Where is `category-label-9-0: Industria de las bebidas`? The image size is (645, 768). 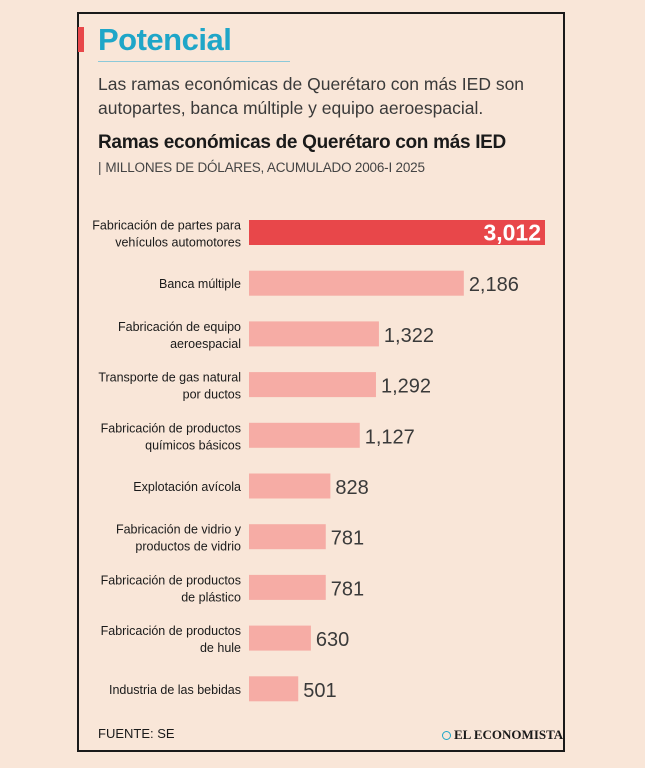 category-label-9-0: Industria de las bebidas is located at coordinates (175, 690).